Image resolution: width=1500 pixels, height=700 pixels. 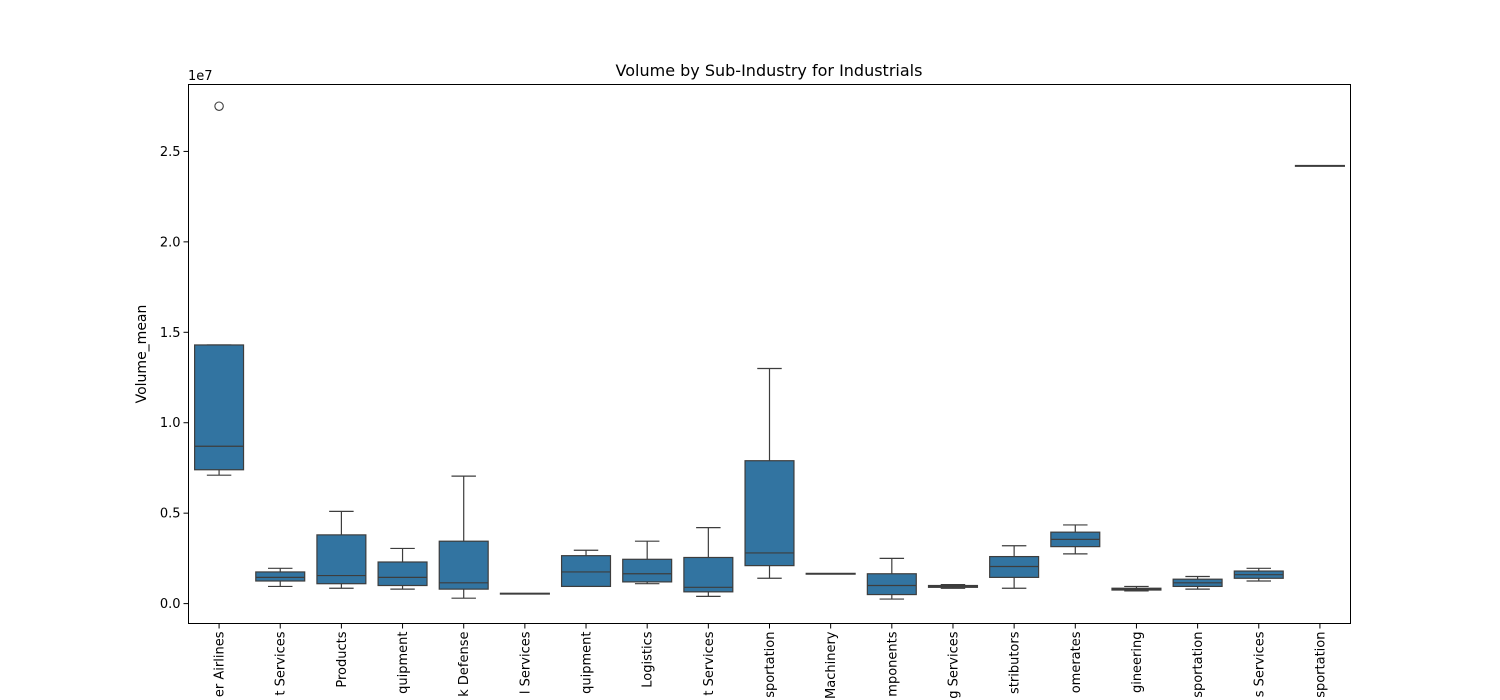 I want to click on y-axis-offset-label: 1e7, so click(x=200, y=76).